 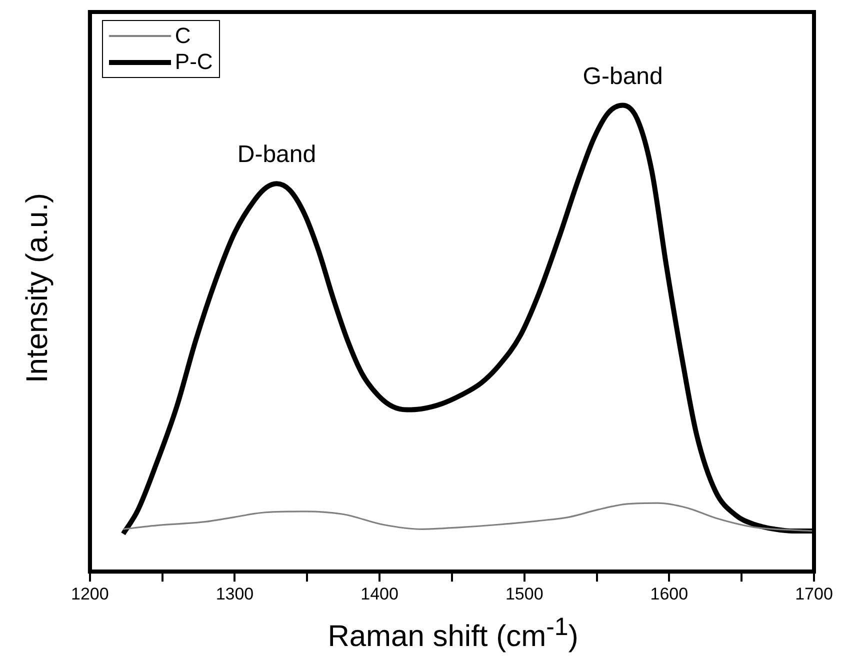 I want to click on y-axis-title: Intensity (a.u.), so click(x=38, y=288).